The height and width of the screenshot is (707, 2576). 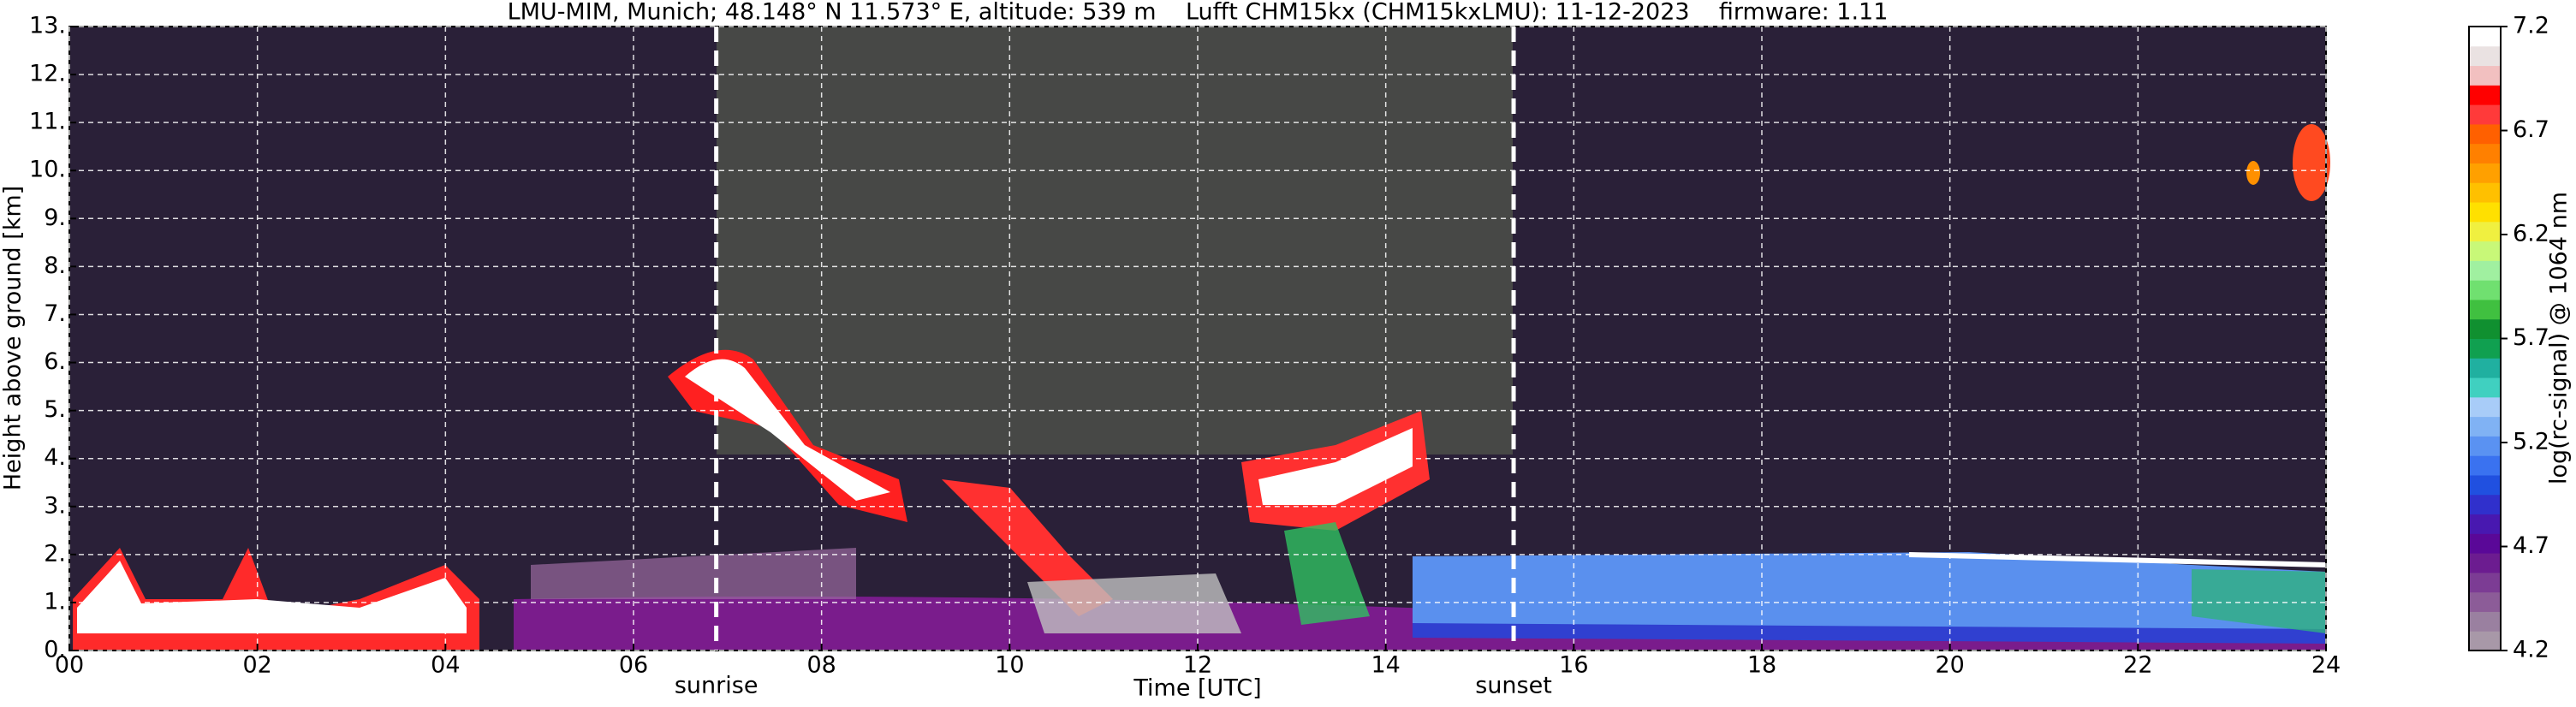 I want to click on colorbar-tick-label: 6.7, so click(x=2531, y=129).